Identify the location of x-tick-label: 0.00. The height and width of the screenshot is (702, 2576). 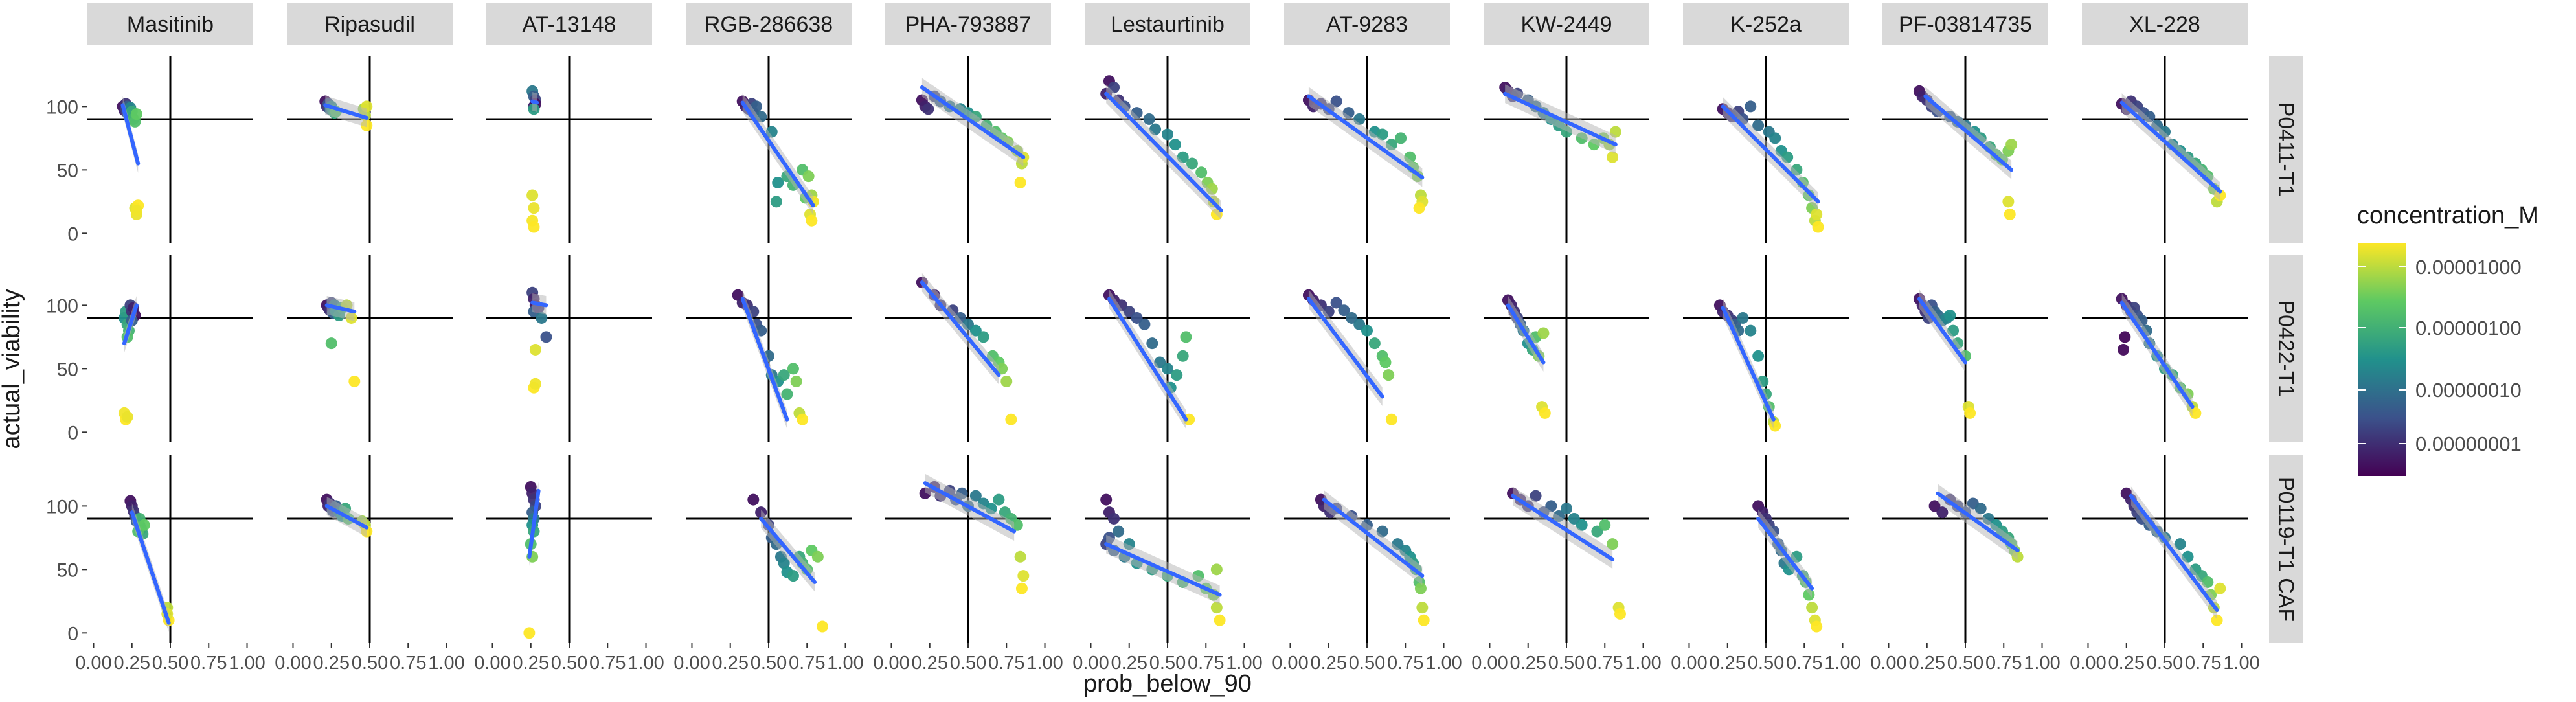
(2088, 663).